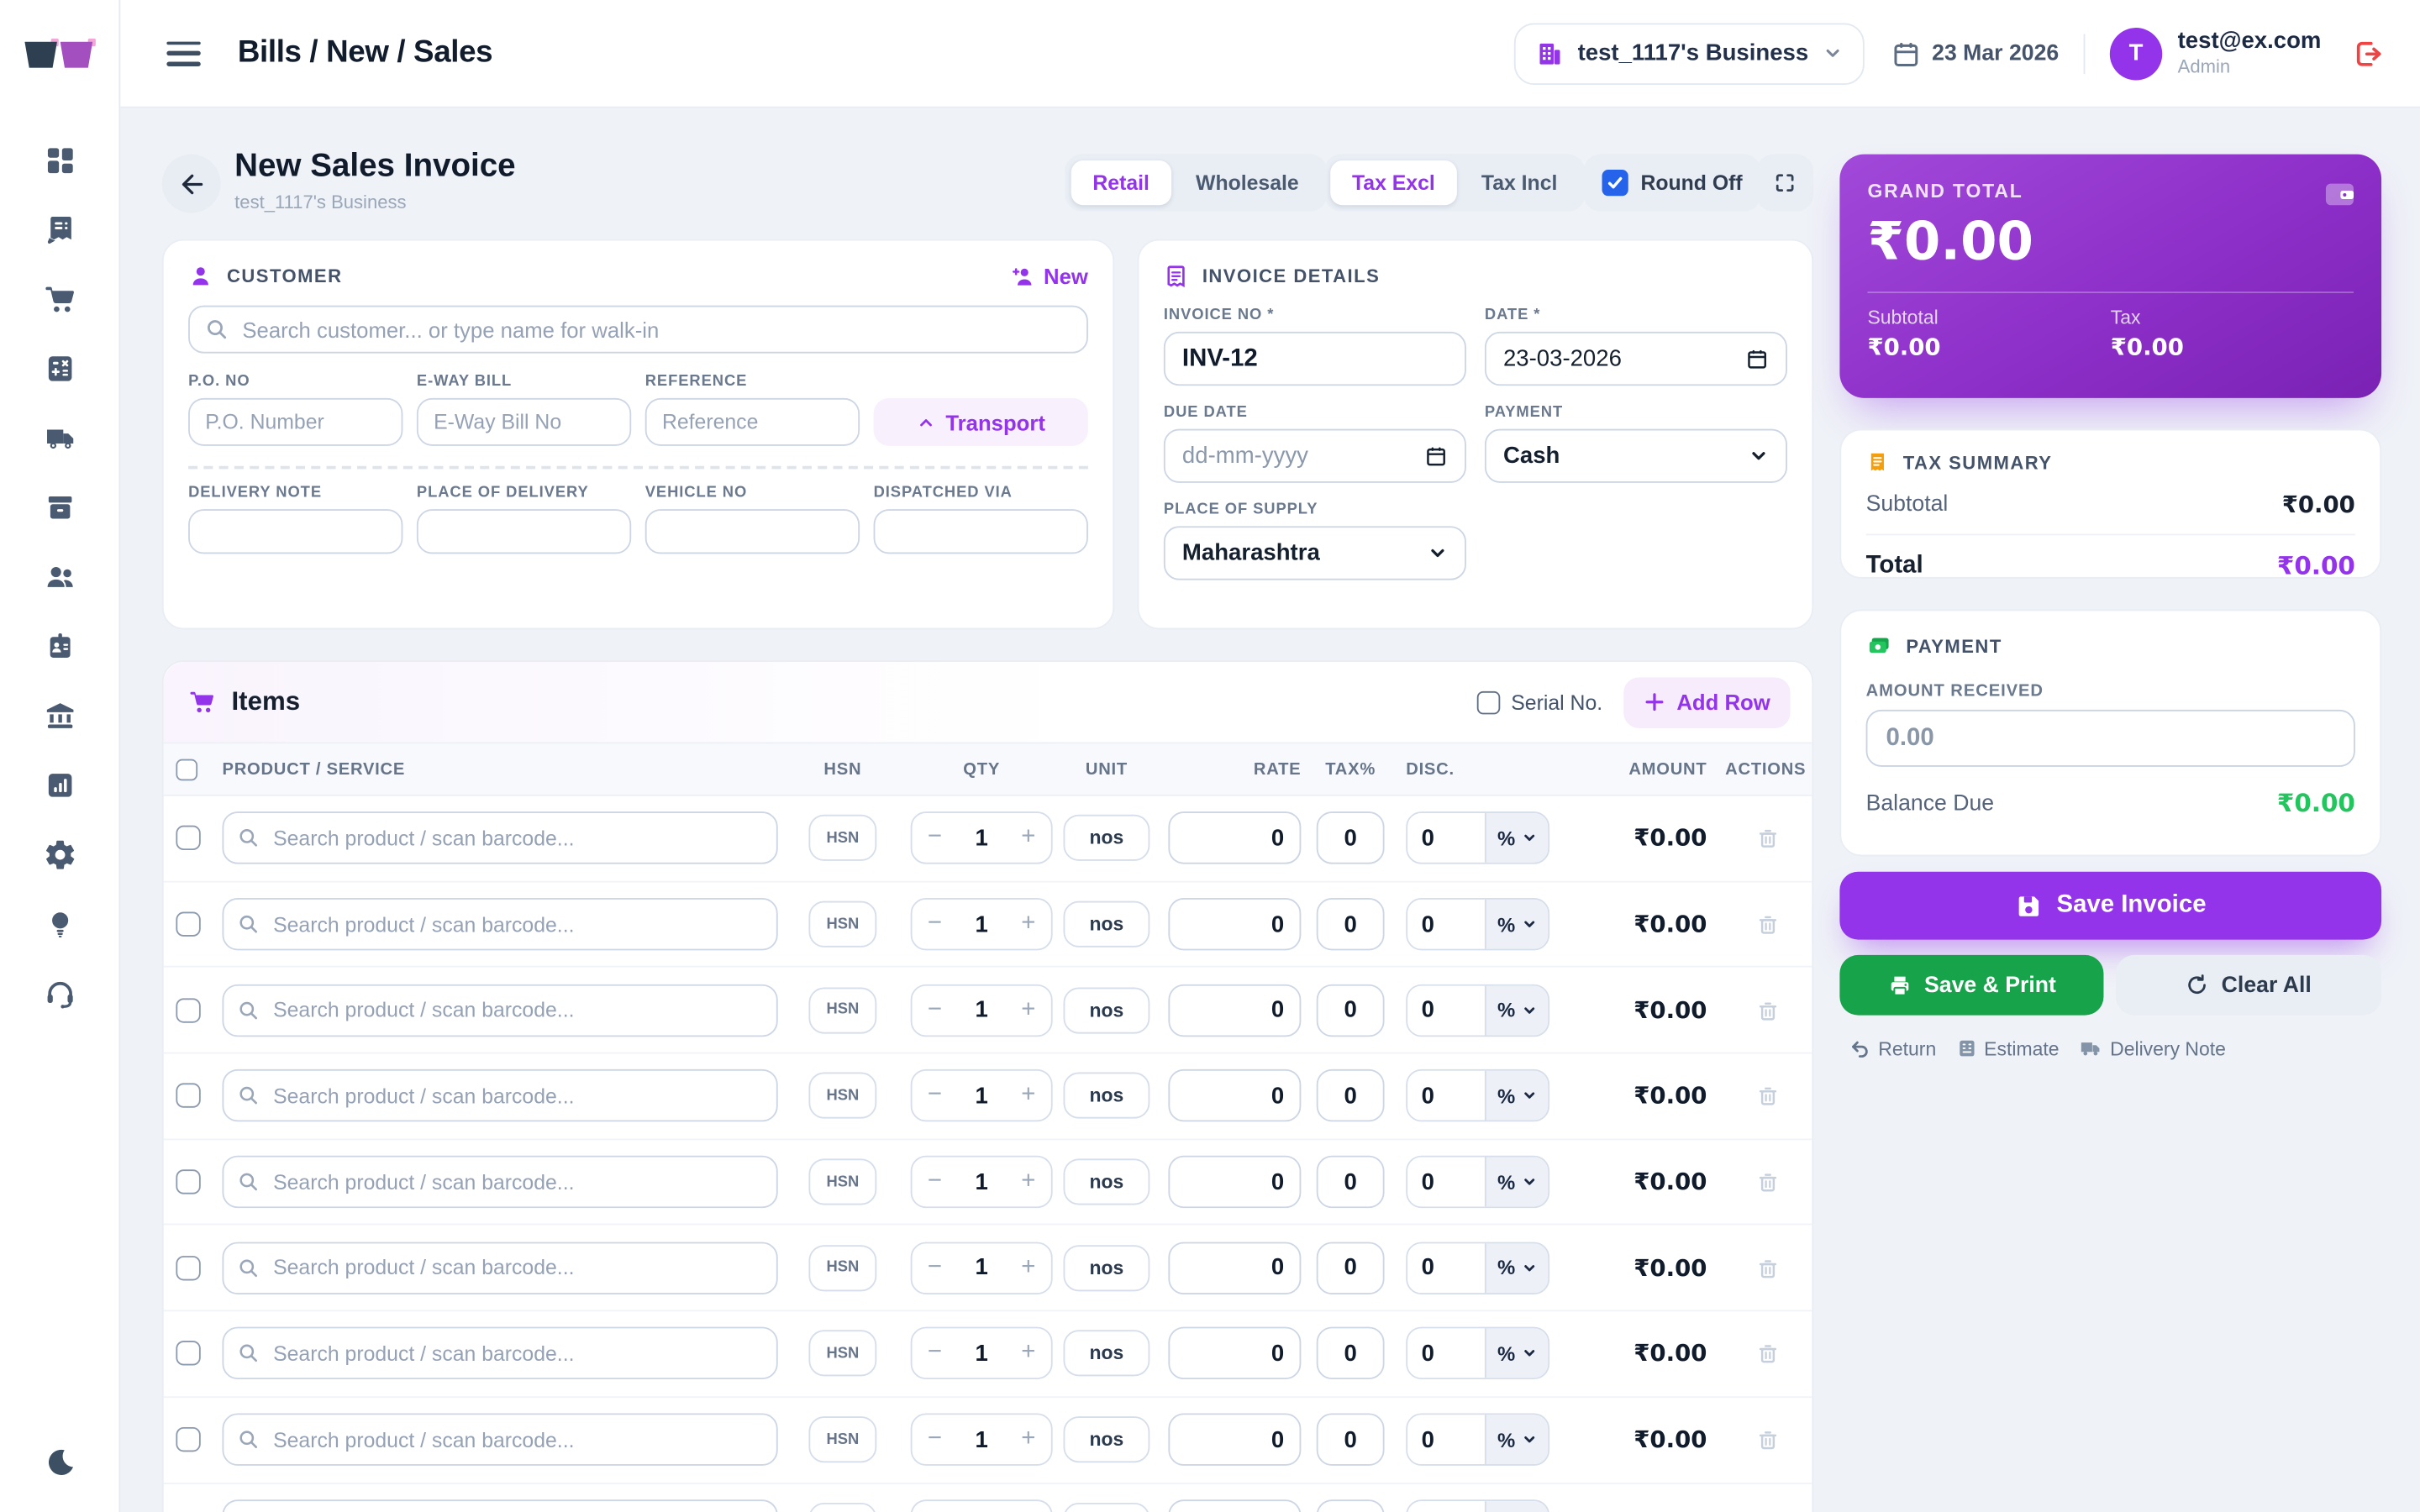 The image size is (2420, 1512). I want to click on support-headset-icon, so click(60, 994).